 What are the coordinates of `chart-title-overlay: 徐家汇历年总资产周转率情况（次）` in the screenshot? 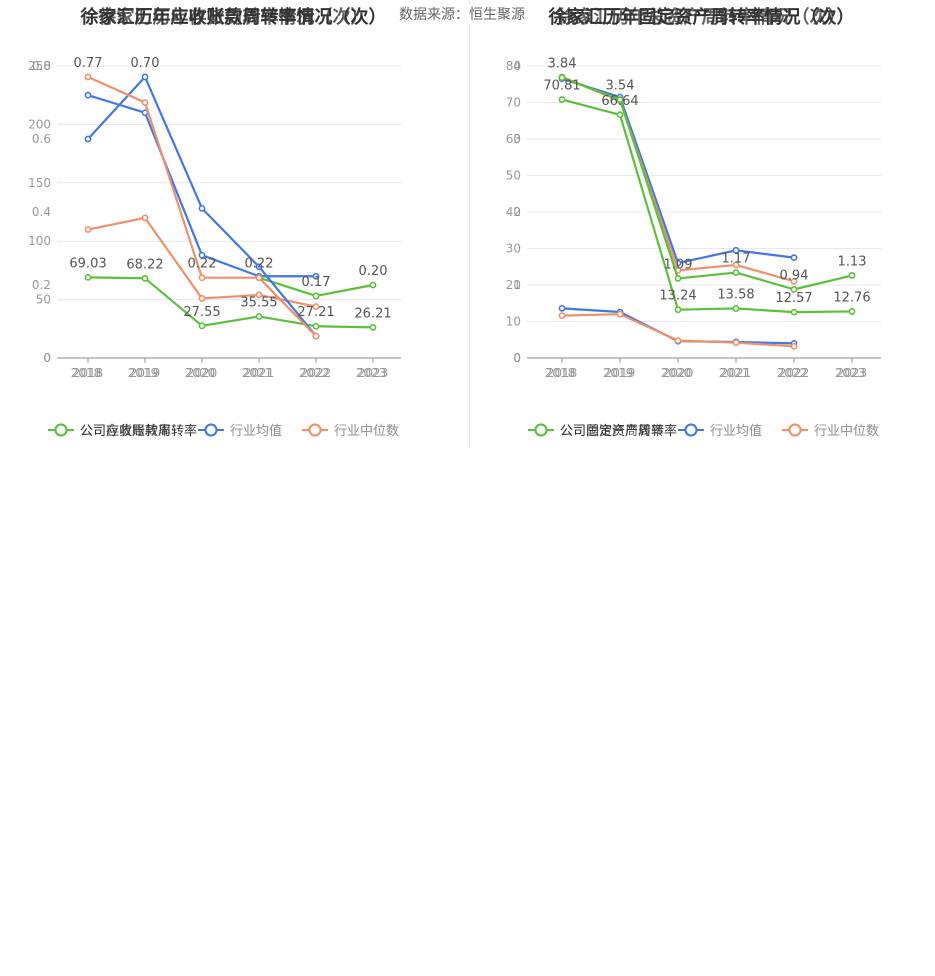 It's located at (701, 17).